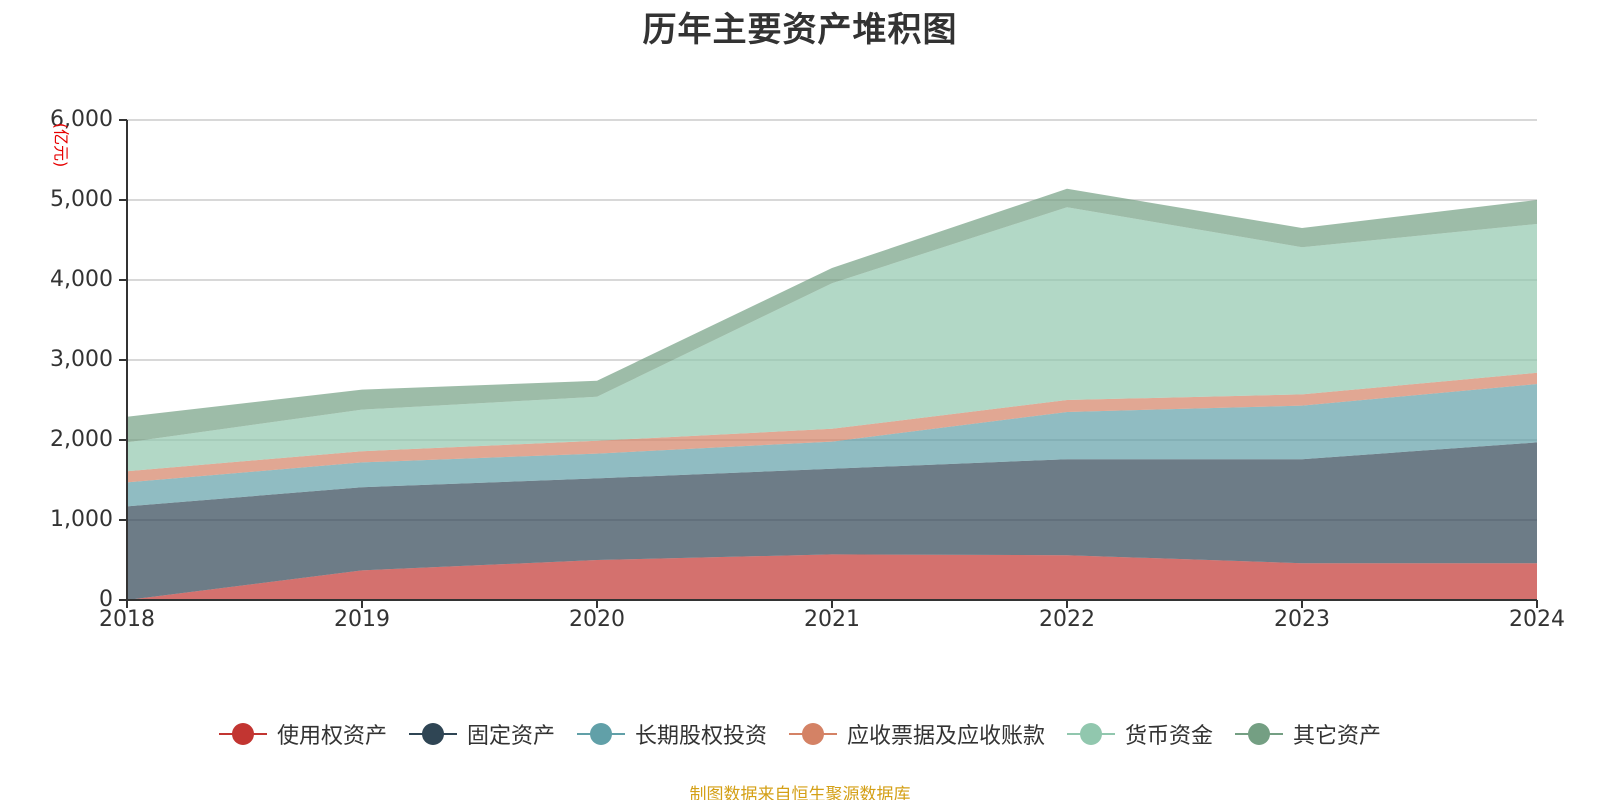 Image resolution: width=1600 pixels, height=800 pixels. What do you see at coordinates (1169, 736) in the screenshot?
I see `legend-label-4: 货币资金` at bounding box center [1169, 736].